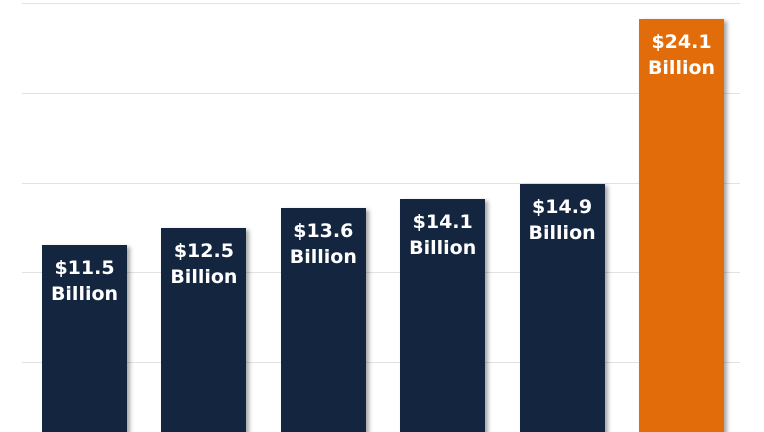 Image resolution: width=764 pixels, height=432 pixels. What do you see at coordinates (323, 319) in the screenshot?
I see `bar: $13.6 Billion` at bounding box center [323, 319].